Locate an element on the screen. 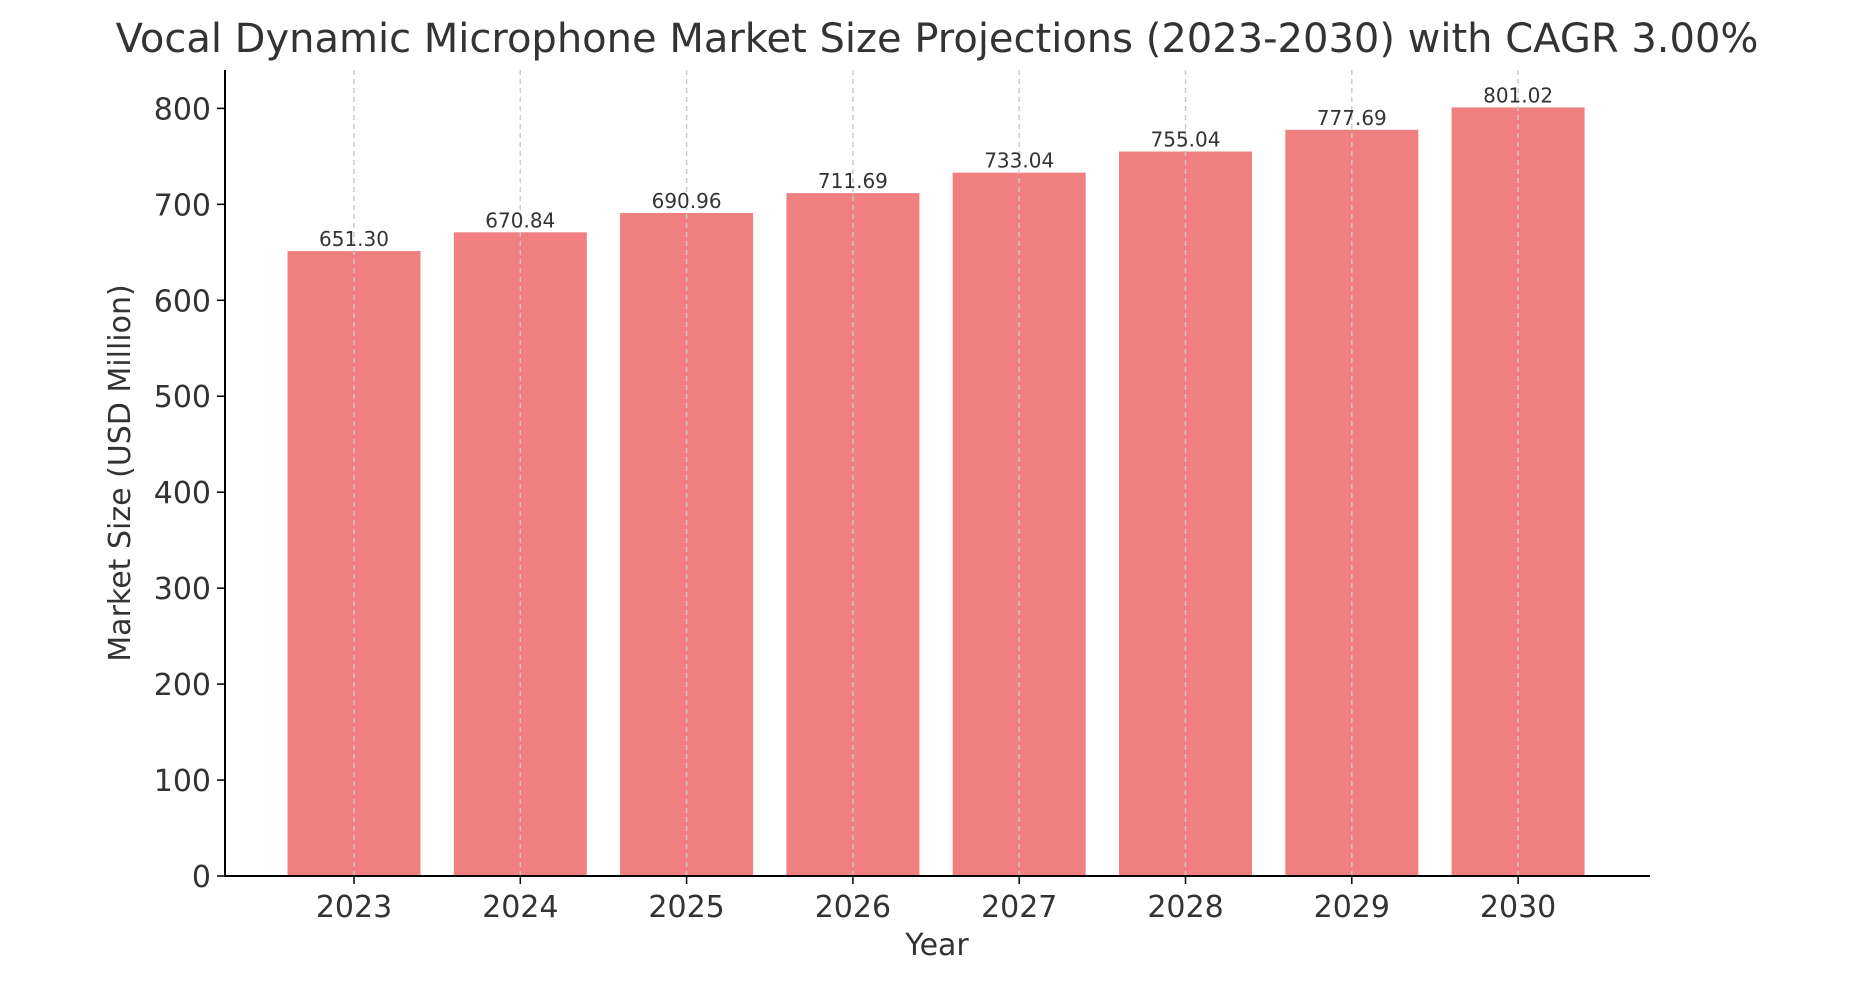 The width and height of the screenshot is (1867, 984). data-label: 801.02 is located at coordinates (1518, 95).